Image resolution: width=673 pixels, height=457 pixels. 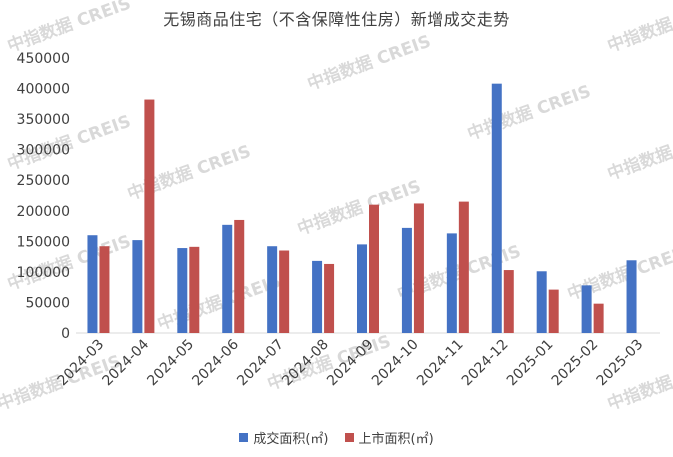 I want to click on y-tick-label: 450000, so click(x=43, y=59).